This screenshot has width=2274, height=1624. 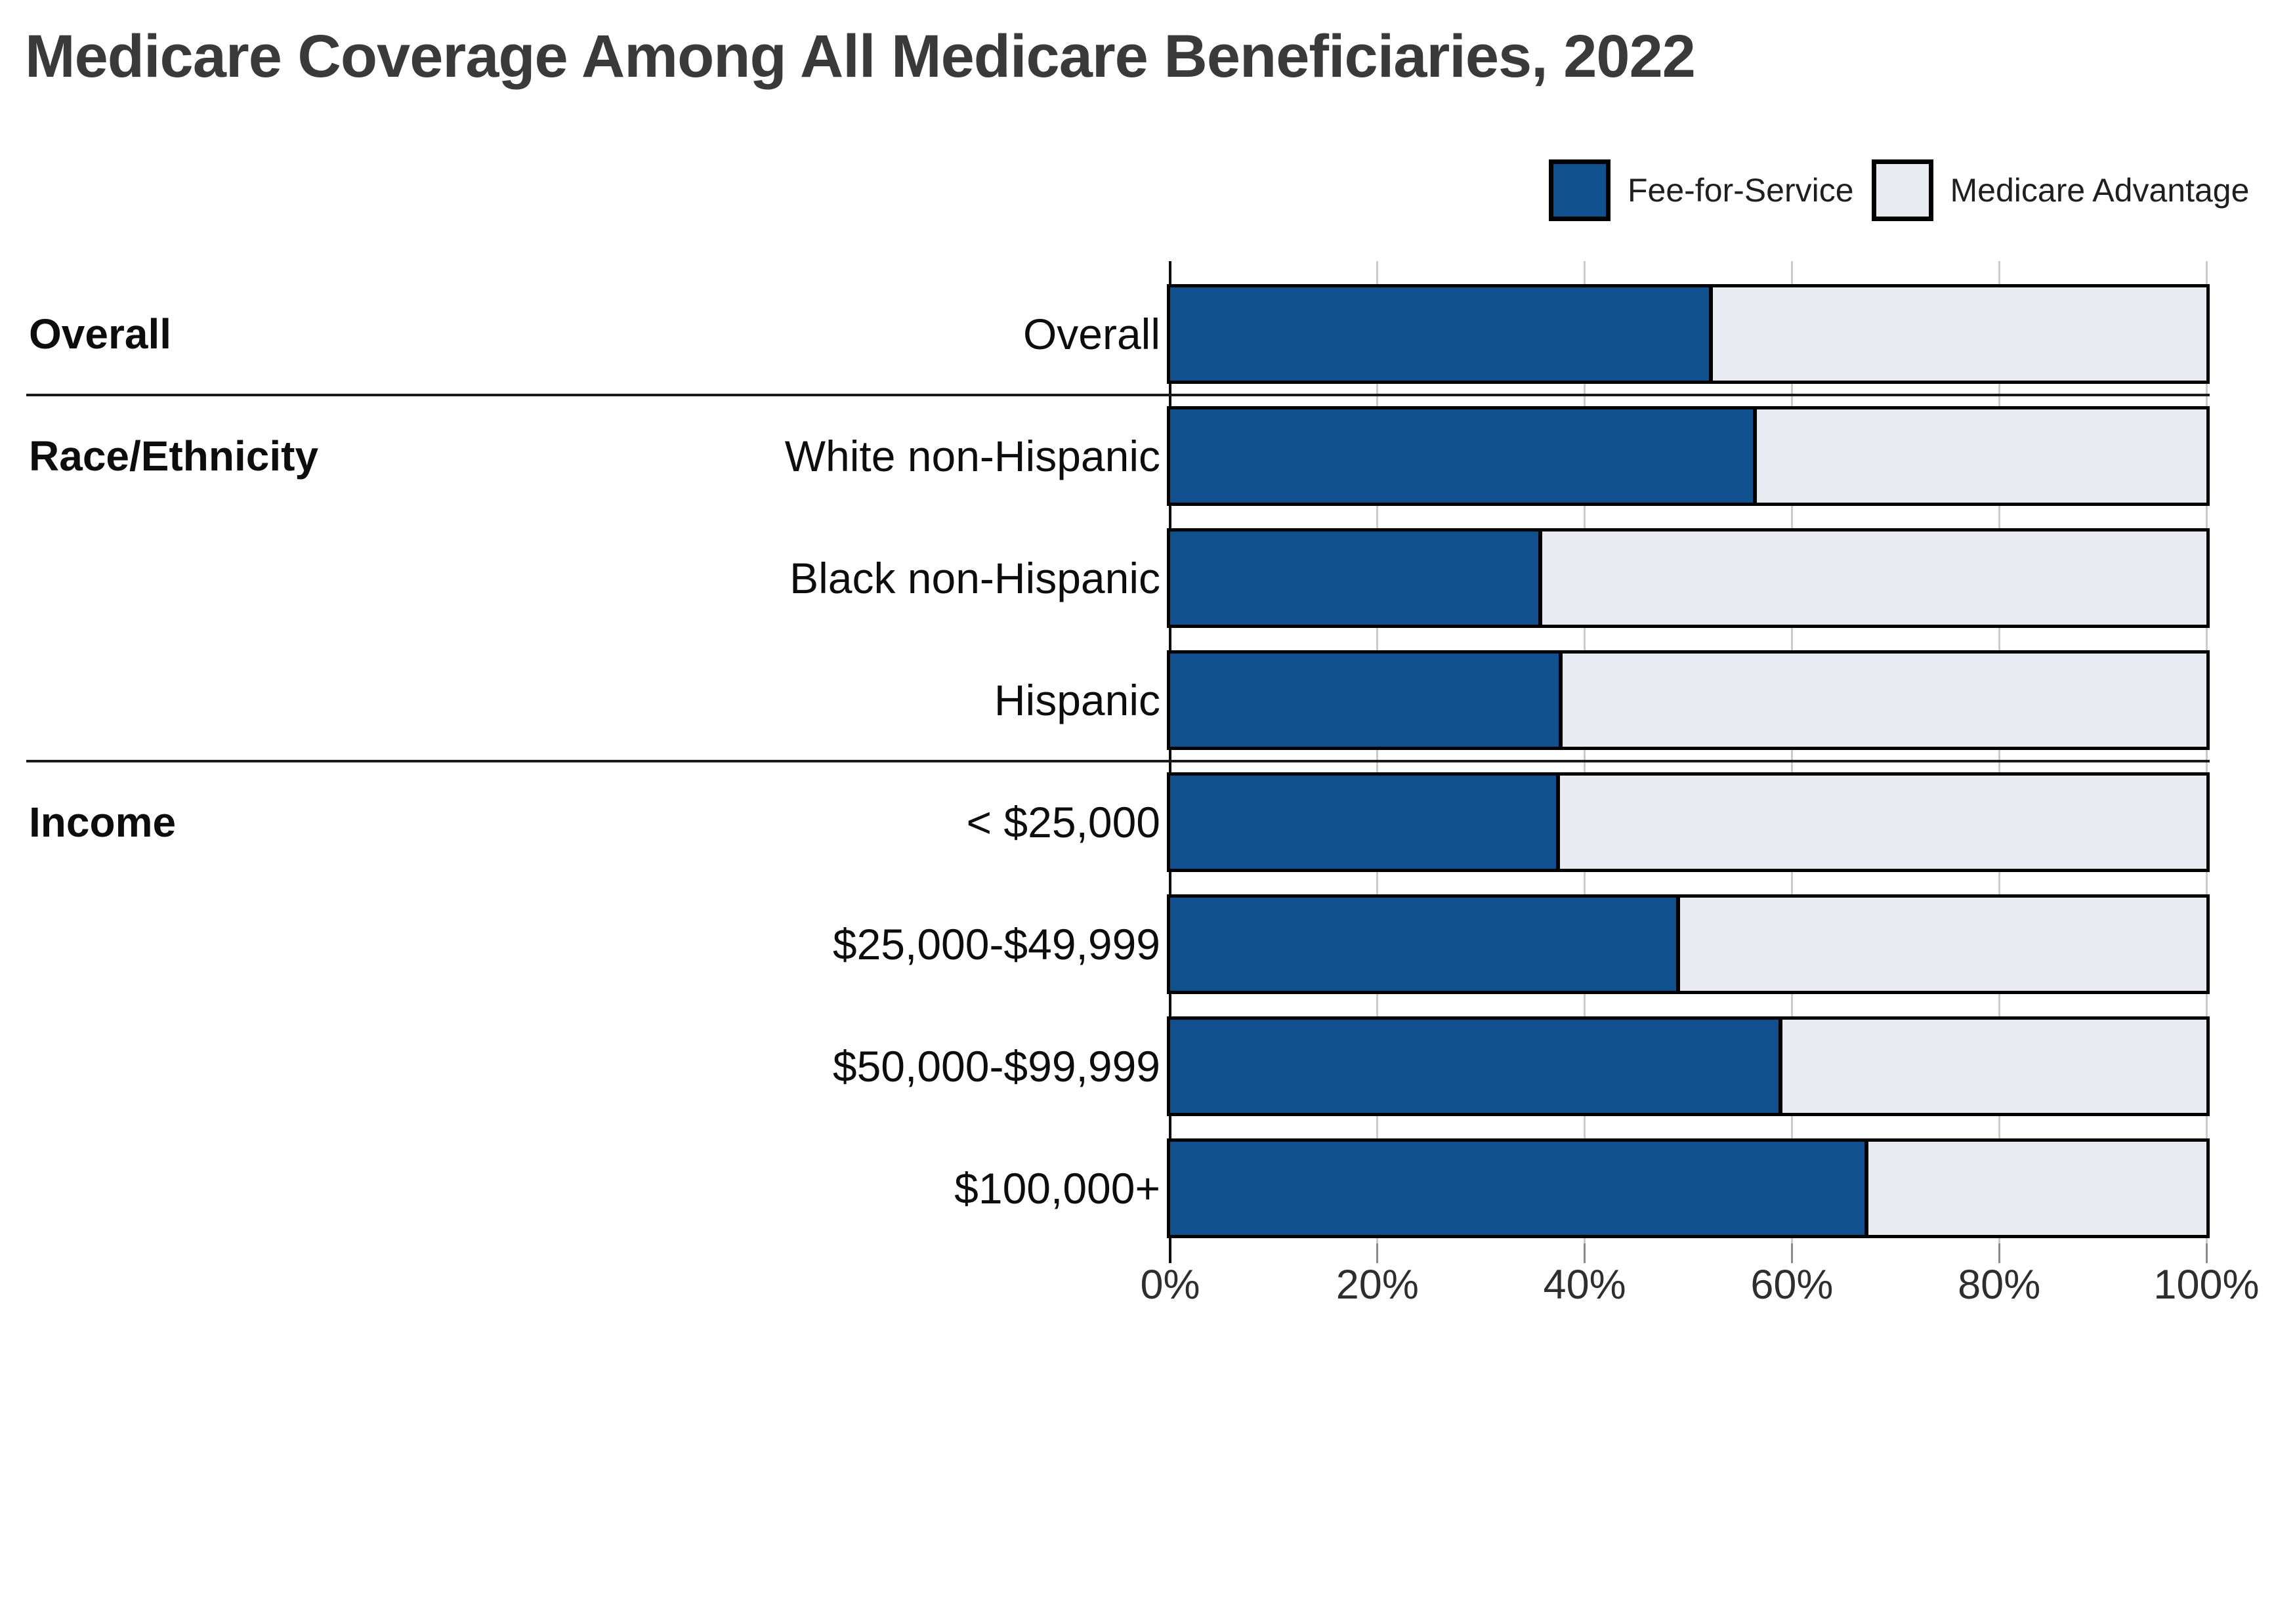 What do you see at coordinates (103, 823) in the screenshot?
I see `group-label: Income` at bounding box center [103, 823].